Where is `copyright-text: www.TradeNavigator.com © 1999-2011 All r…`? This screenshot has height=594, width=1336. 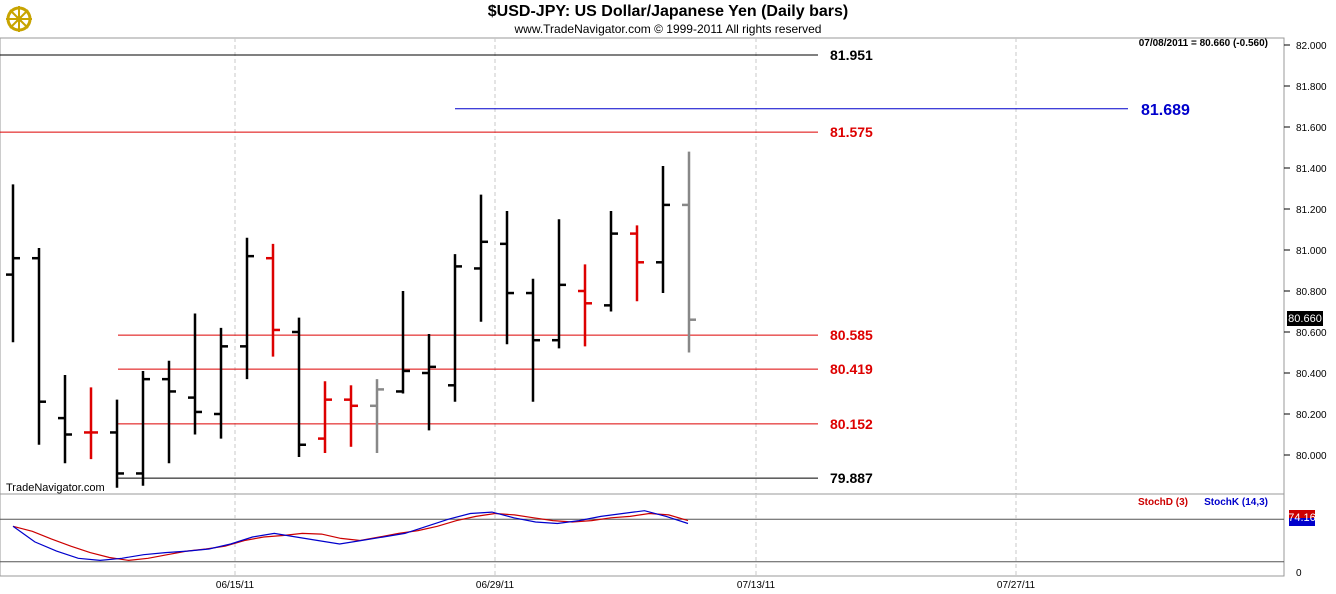 copyright-text: www.TradeNavigator.com © 1999-2011 All r… is located at coordinates (668, 29).